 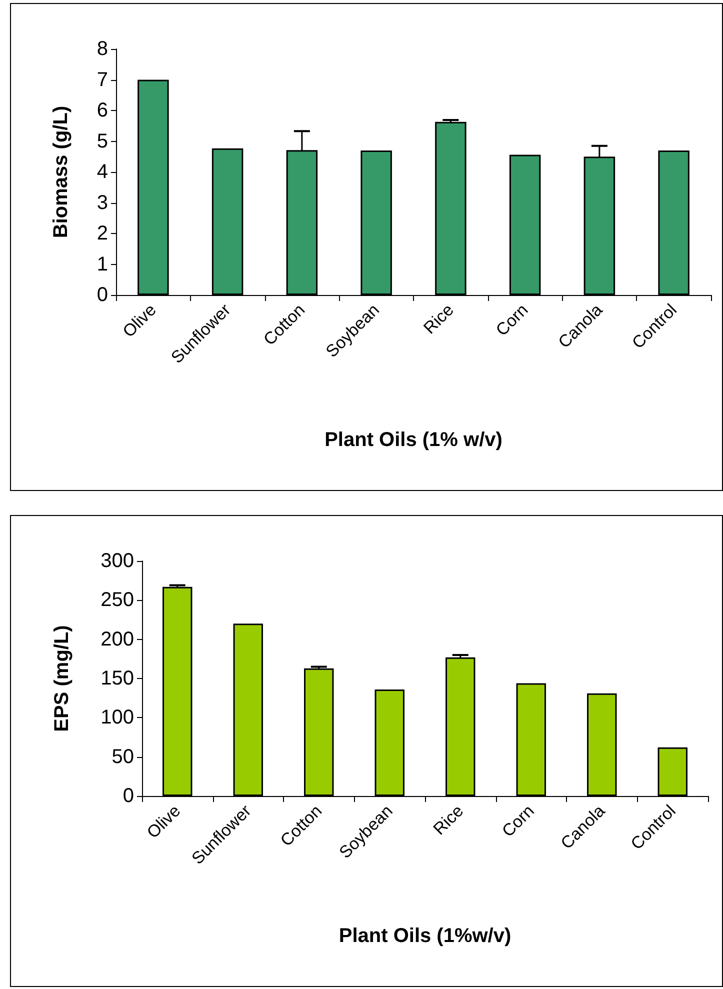 What do you see at coordinates (102, 141) in the screenshot?
I see `y-tick-label: 5` at bounding box center [102, 141].